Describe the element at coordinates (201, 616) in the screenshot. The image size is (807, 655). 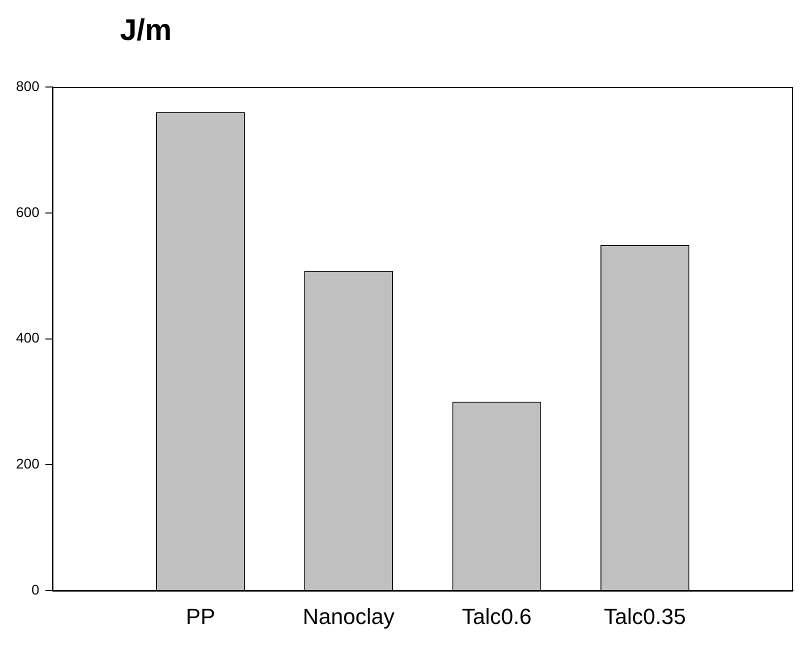
I see `x-tick-label: PP` at that location.